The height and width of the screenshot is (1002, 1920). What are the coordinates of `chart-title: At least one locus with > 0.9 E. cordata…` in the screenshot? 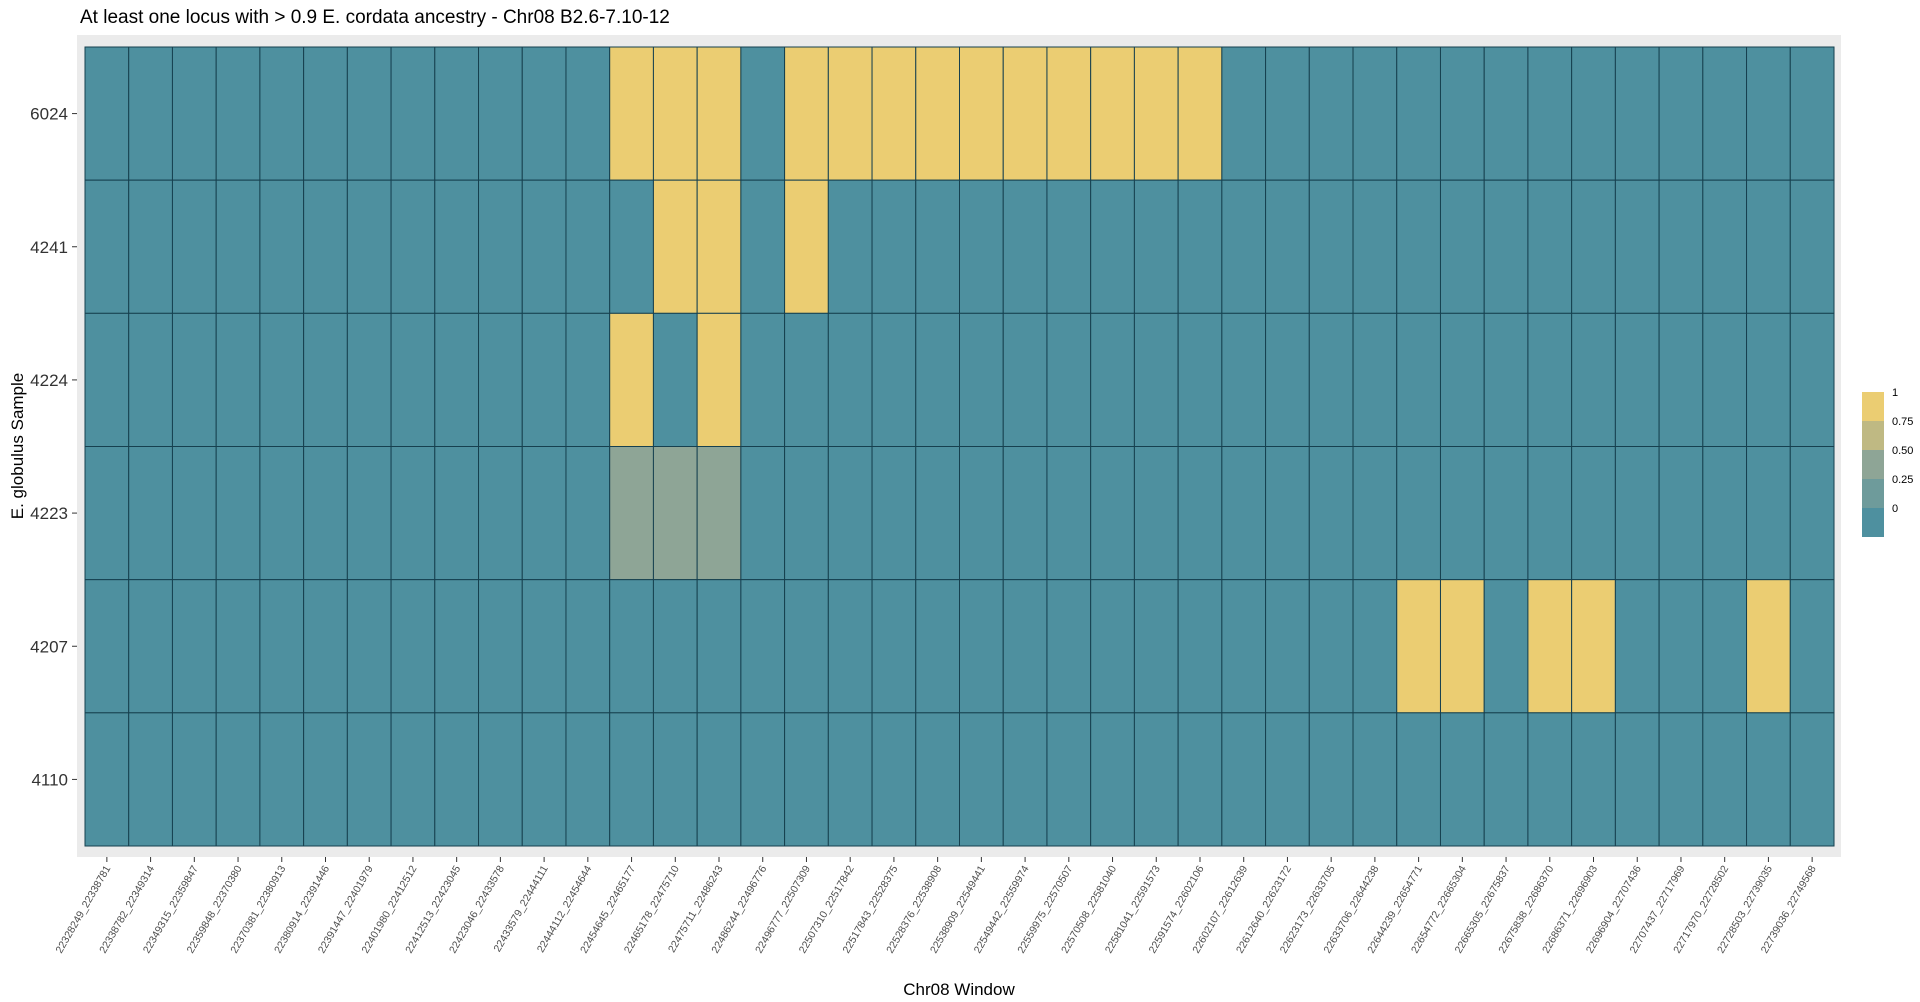 It's located at (375, 17).